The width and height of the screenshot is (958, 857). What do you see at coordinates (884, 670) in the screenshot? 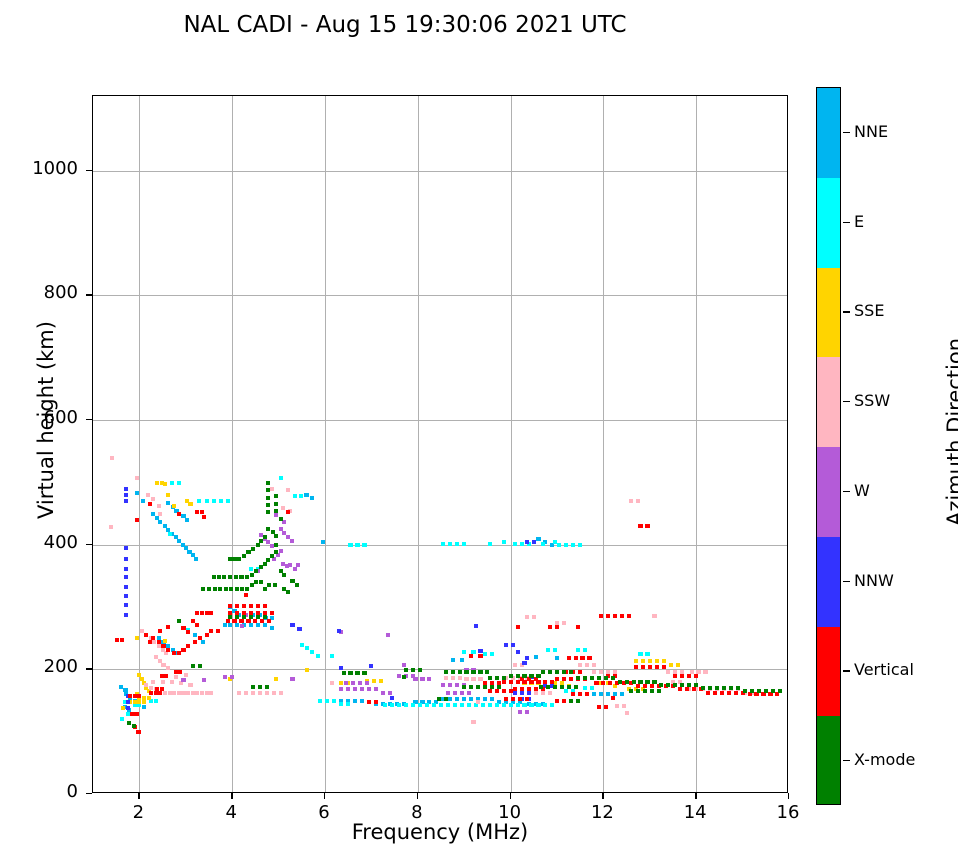
I see `colorbar-label-vertical: Vertical` at bounding box center [884, 670].